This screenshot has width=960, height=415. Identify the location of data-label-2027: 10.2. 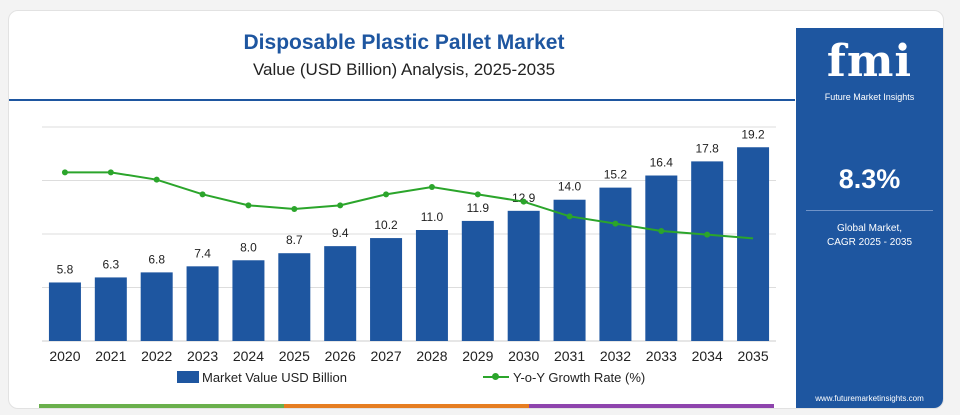
(386, 225).